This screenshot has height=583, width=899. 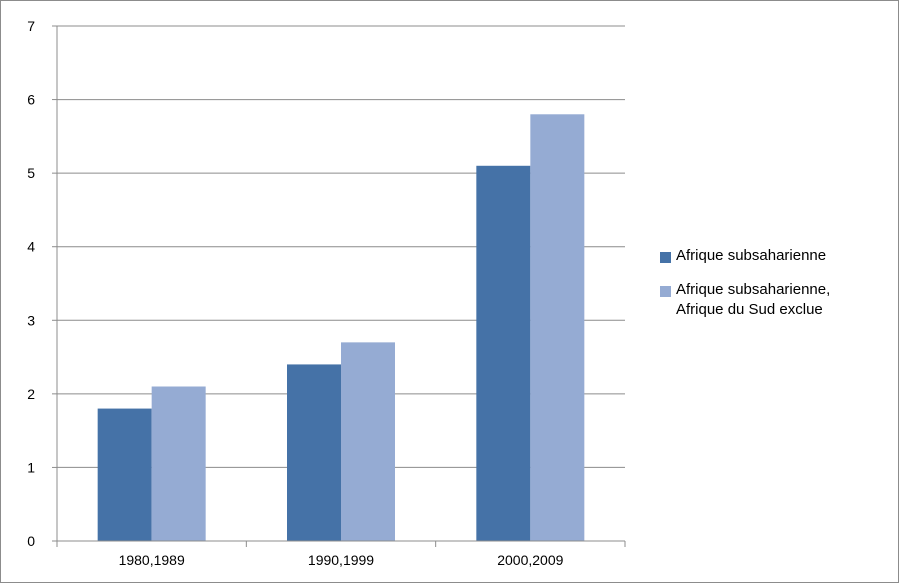 I want to click on y-tick-label: 5, so click(x=31, y=173).